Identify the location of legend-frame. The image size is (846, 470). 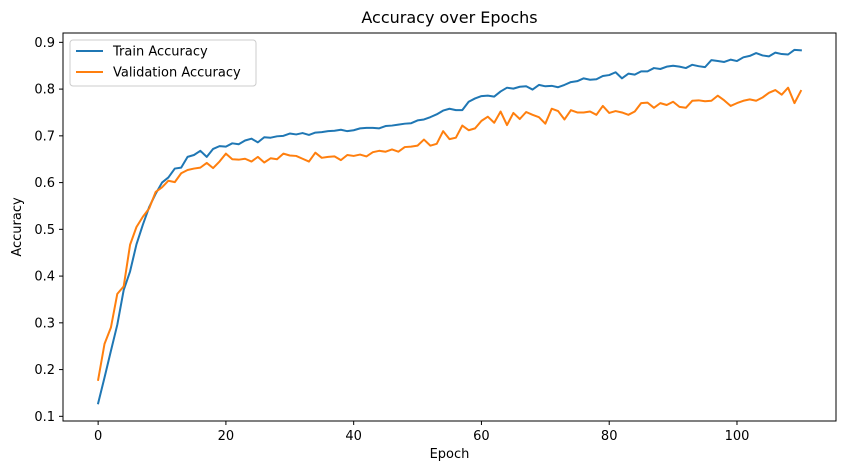
(163, 63).